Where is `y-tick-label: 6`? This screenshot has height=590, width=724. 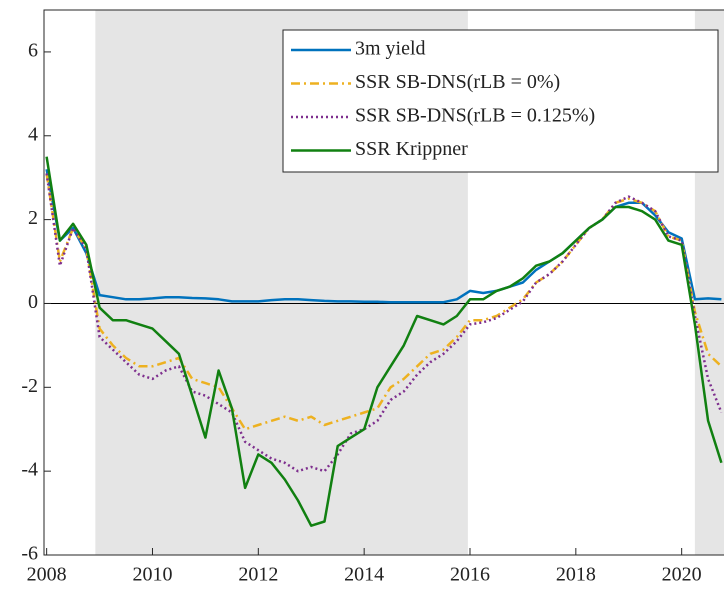
y-tick-label: 6 is located at coordinates (33, 51).